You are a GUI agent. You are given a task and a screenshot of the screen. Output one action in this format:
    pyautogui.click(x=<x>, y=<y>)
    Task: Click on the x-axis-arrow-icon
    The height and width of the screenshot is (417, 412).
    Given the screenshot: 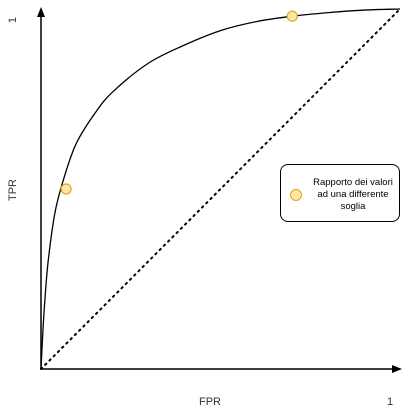 What is the action you would take?
    pyautogui.click(x=397, y=369)
    